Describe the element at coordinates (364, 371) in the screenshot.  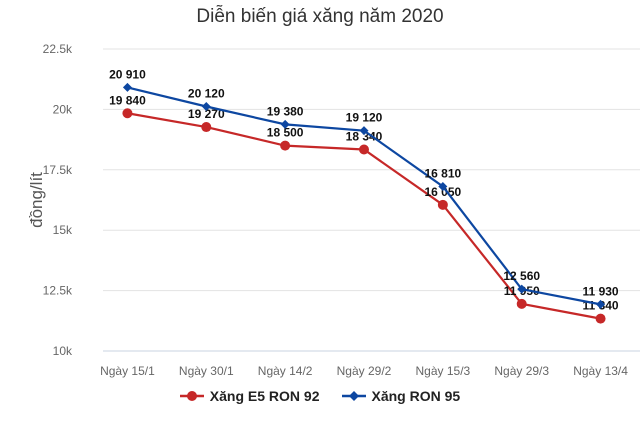
I see `x-tick-label: Ngày 29/2` at that location.